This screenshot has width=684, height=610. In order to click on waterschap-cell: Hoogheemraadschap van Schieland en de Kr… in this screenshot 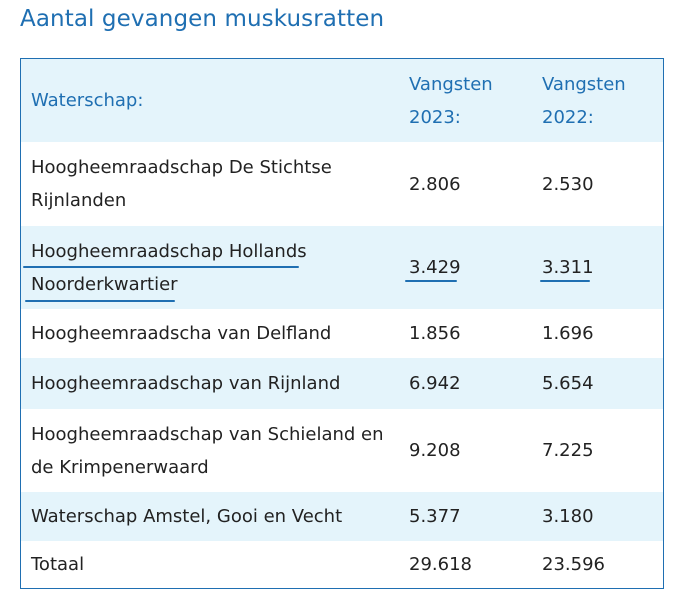, I will do `click(207, 450)`.